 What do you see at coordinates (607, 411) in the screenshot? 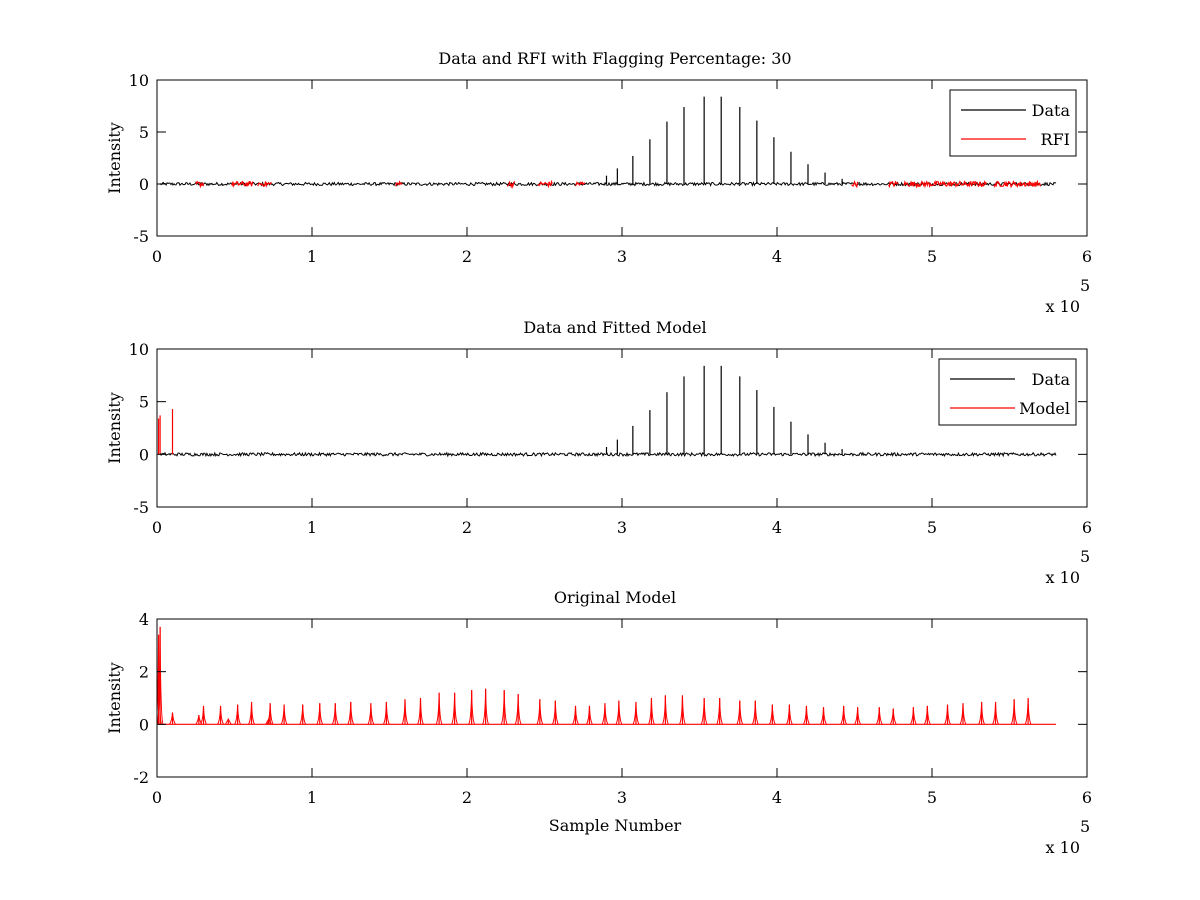
I see `series-layer` at bounding box center [607, 411].